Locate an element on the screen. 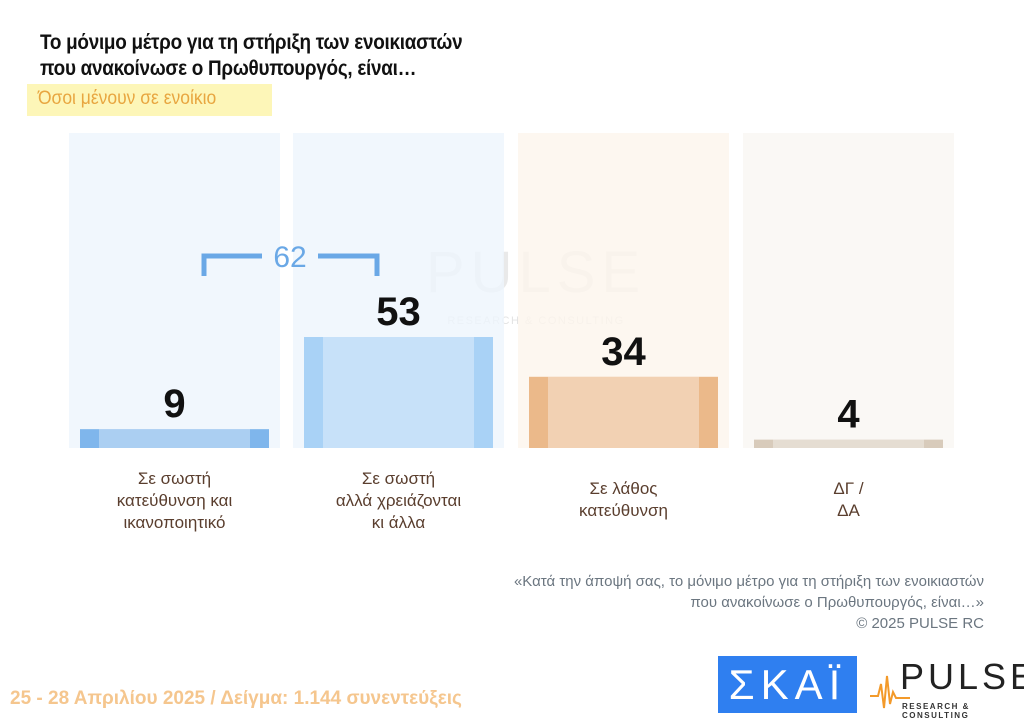  bracket-sum-label: 62 is located at coordinates (289, 257).